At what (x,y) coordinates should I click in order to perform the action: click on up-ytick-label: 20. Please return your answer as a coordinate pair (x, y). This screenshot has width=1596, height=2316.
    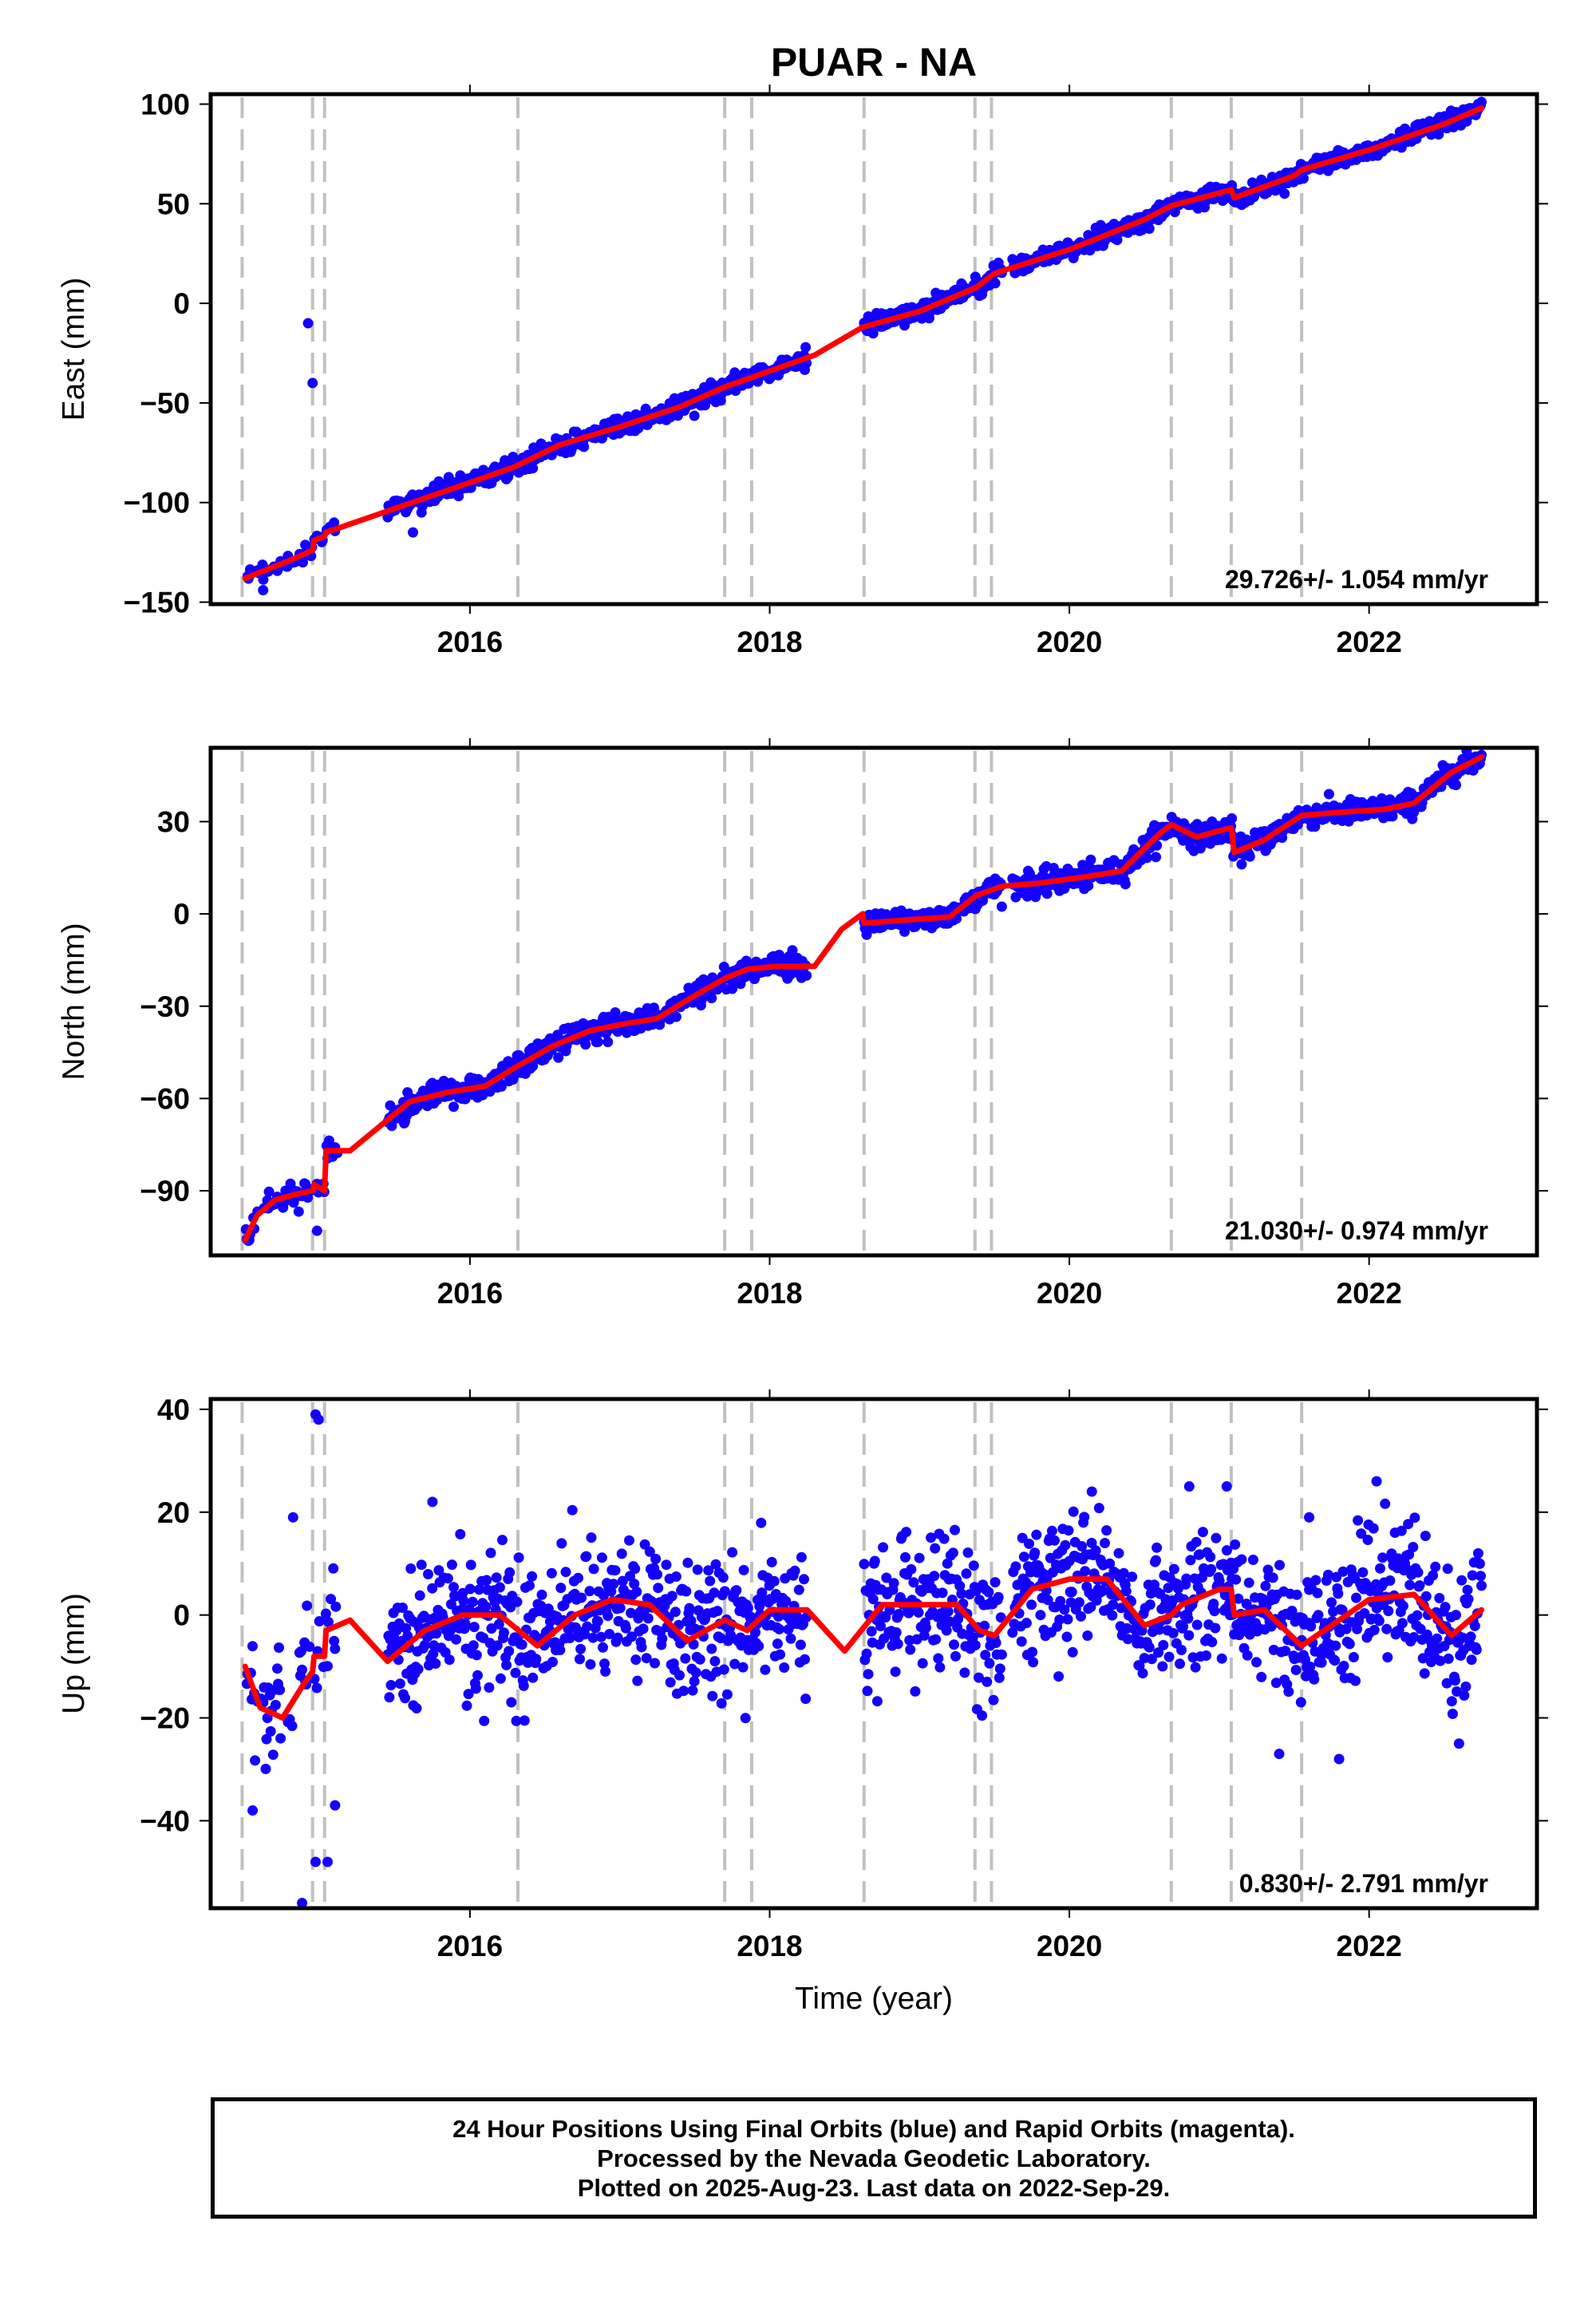
    Looking at the image, I should click on (173, 1512).